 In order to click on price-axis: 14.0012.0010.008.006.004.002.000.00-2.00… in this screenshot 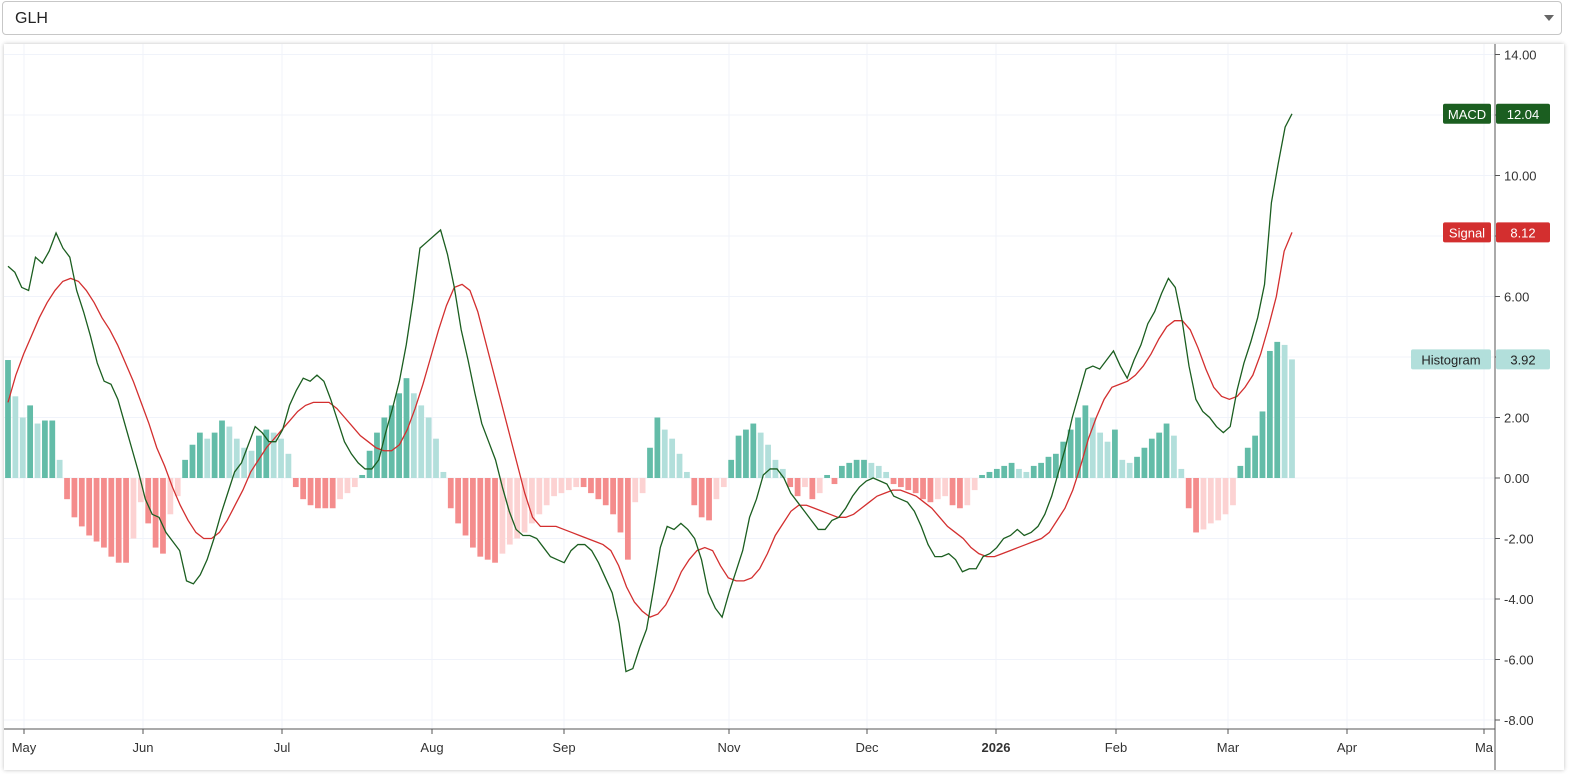, I will do `click(1516, 388)`.